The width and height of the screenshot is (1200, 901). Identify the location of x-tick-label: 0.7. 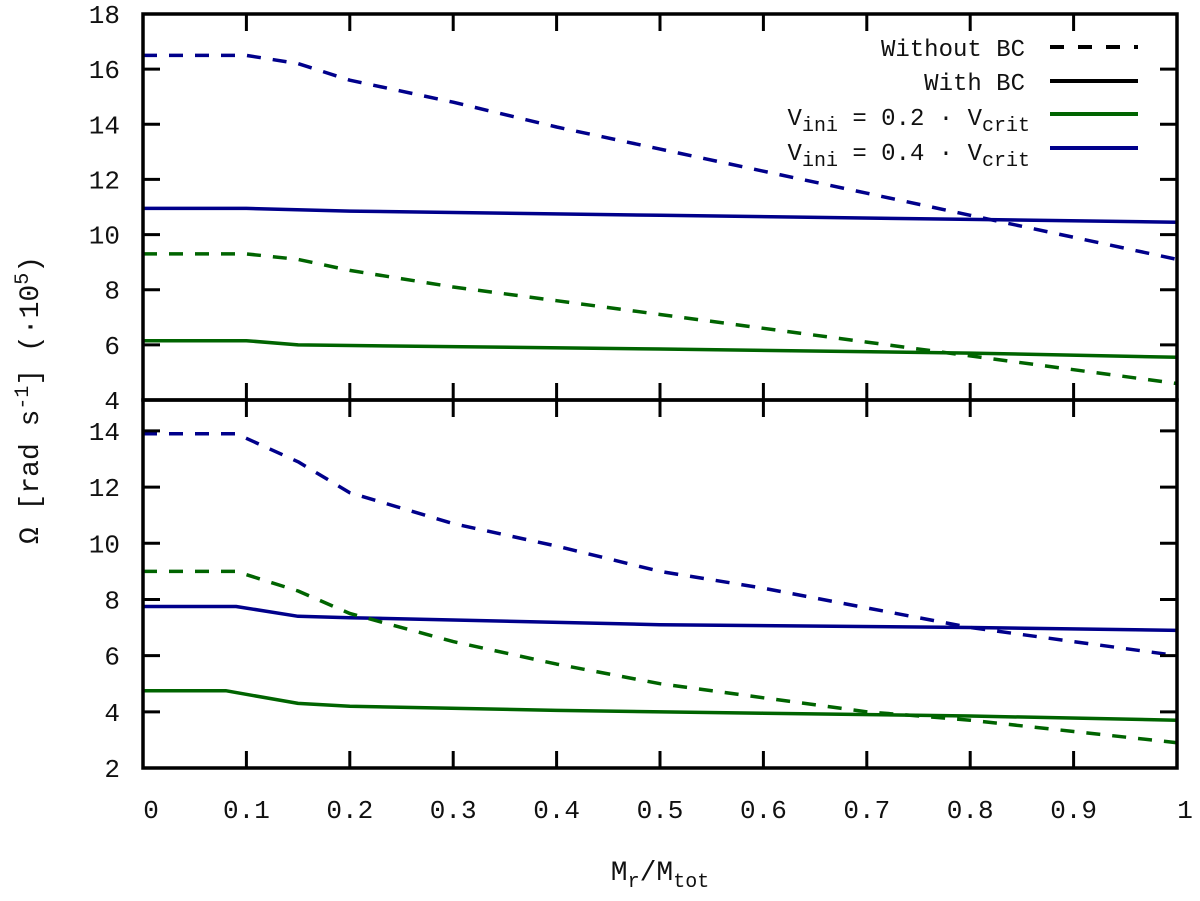
(866, 811).